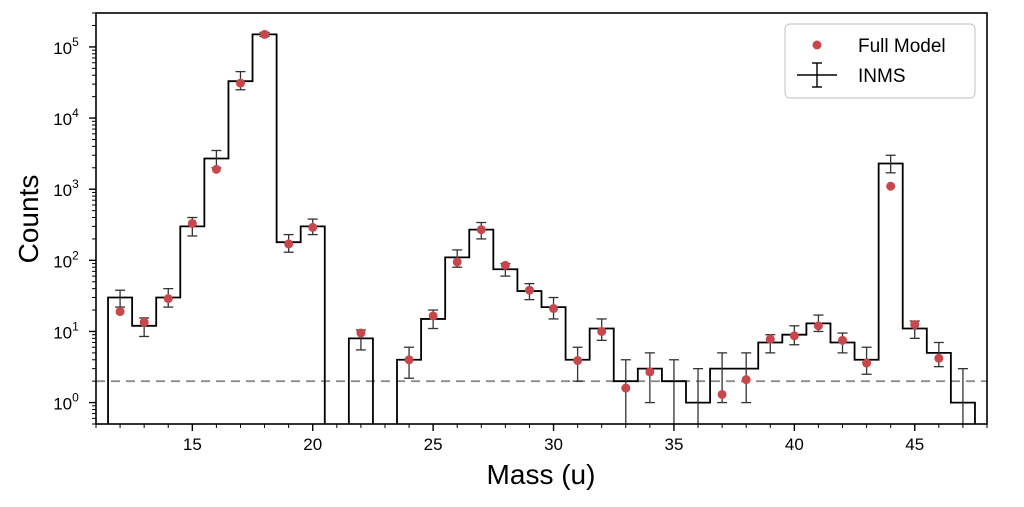 This screenshot has height=507, width=1024. What do you see at coordinates (66, 259) in the screenshot?
I see `y-tick-label-2: 10²` at bounding box center [66, 259].